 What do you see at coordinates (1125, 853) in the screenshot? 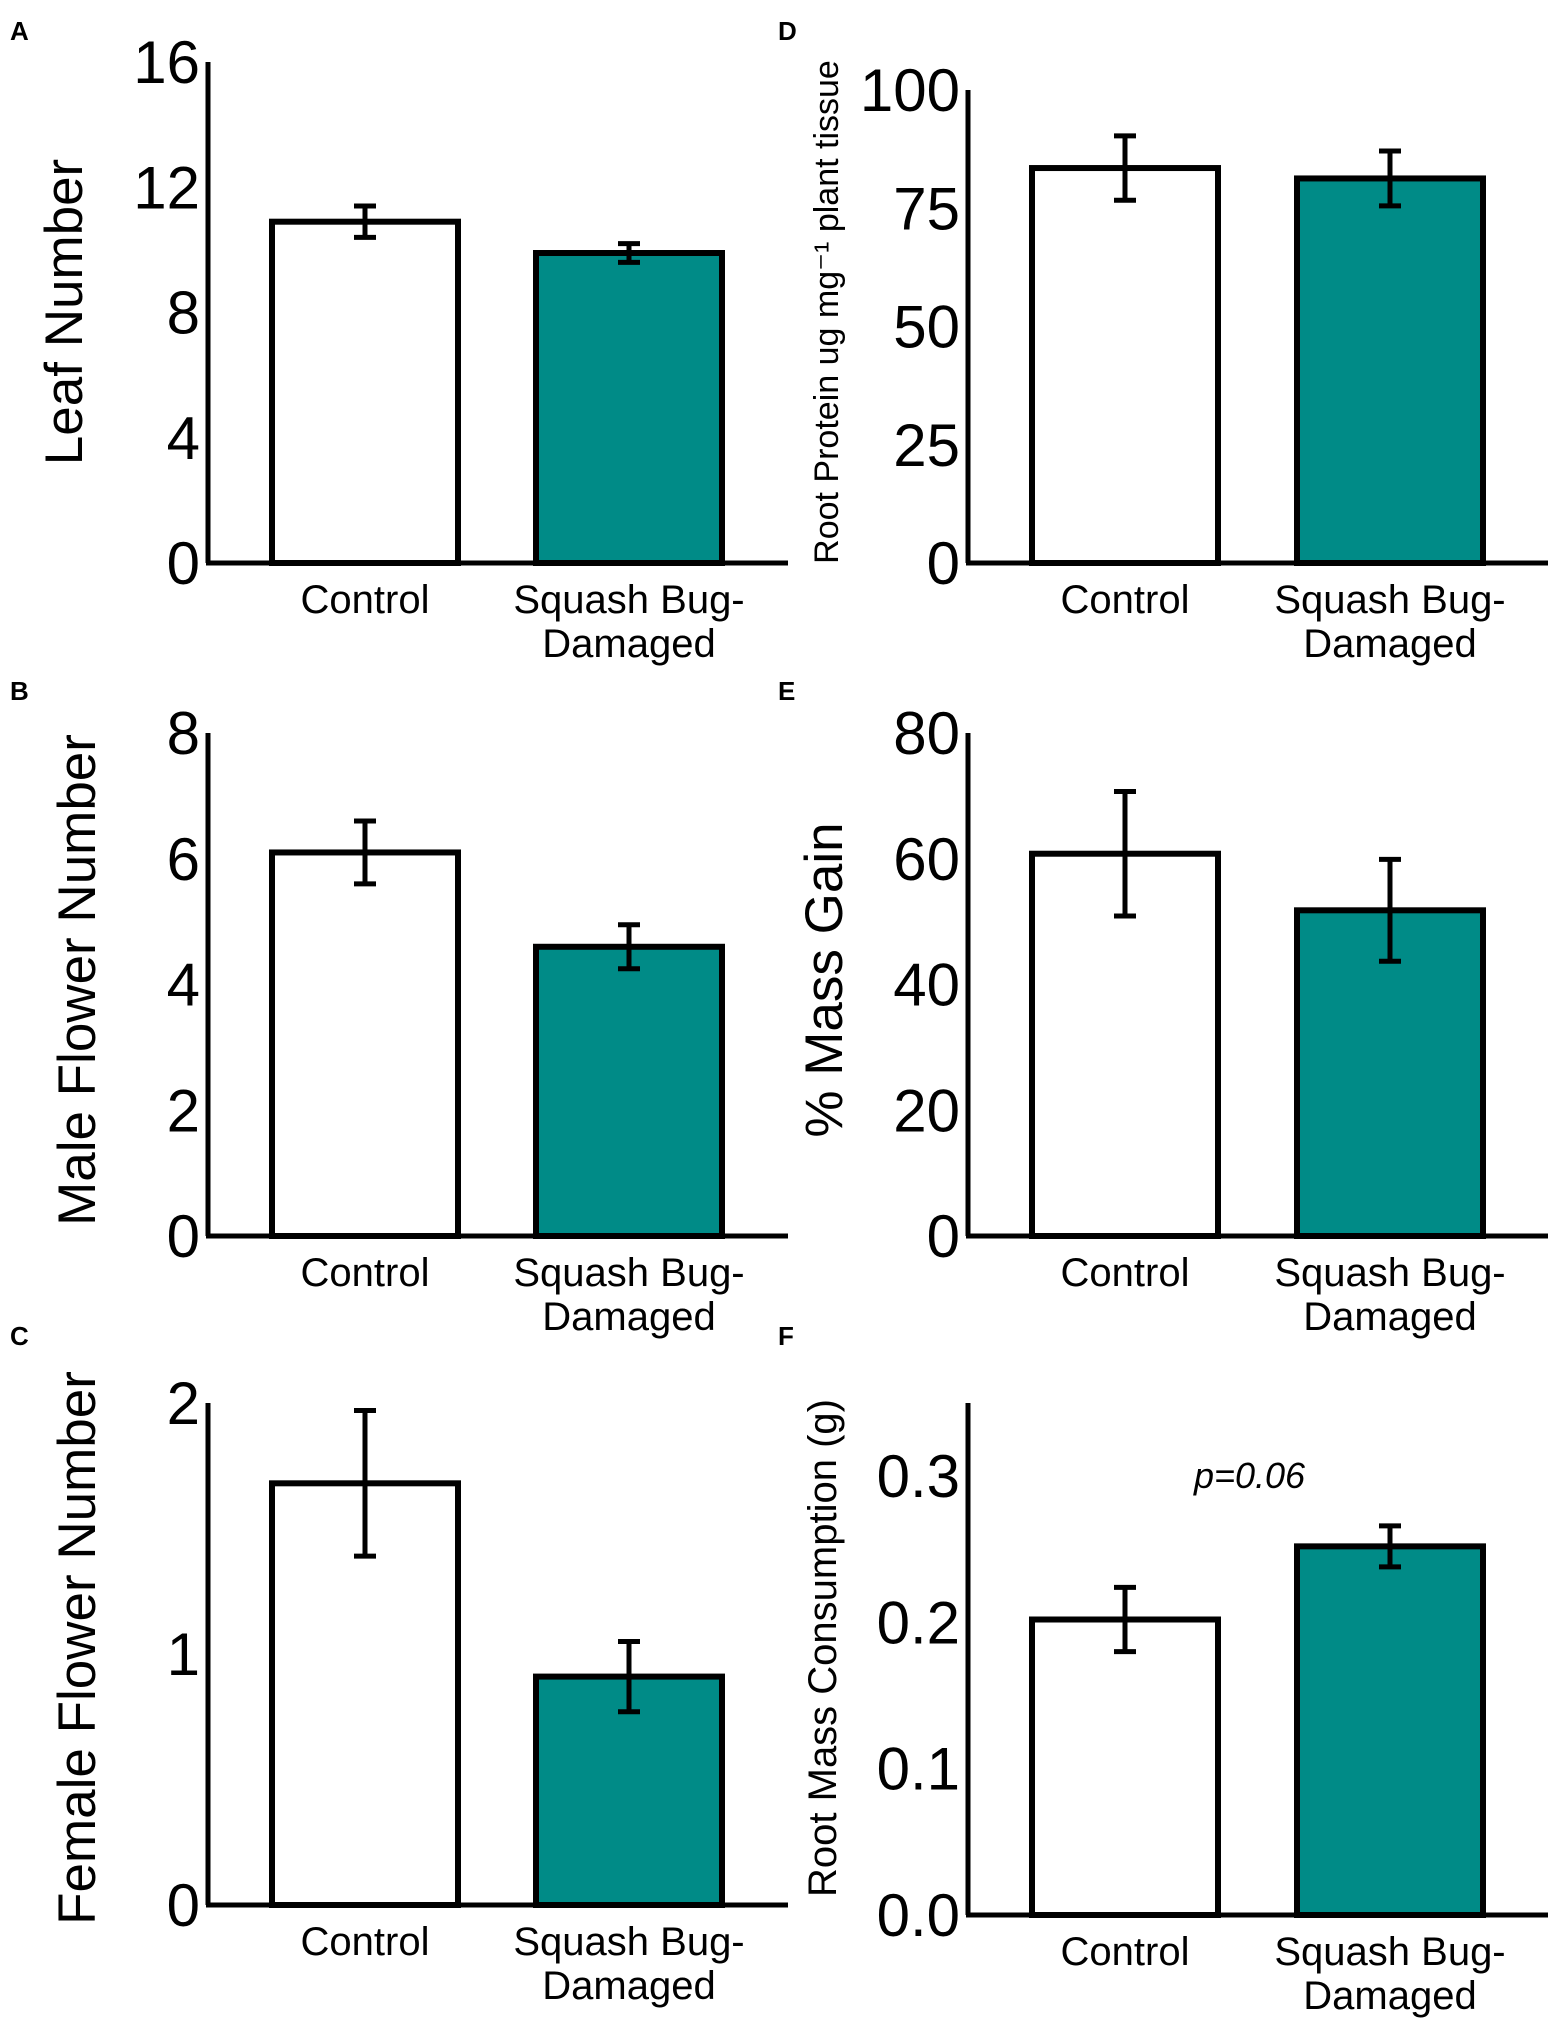
I see `error-bar-e-control` at bounding box center [1125, 853].